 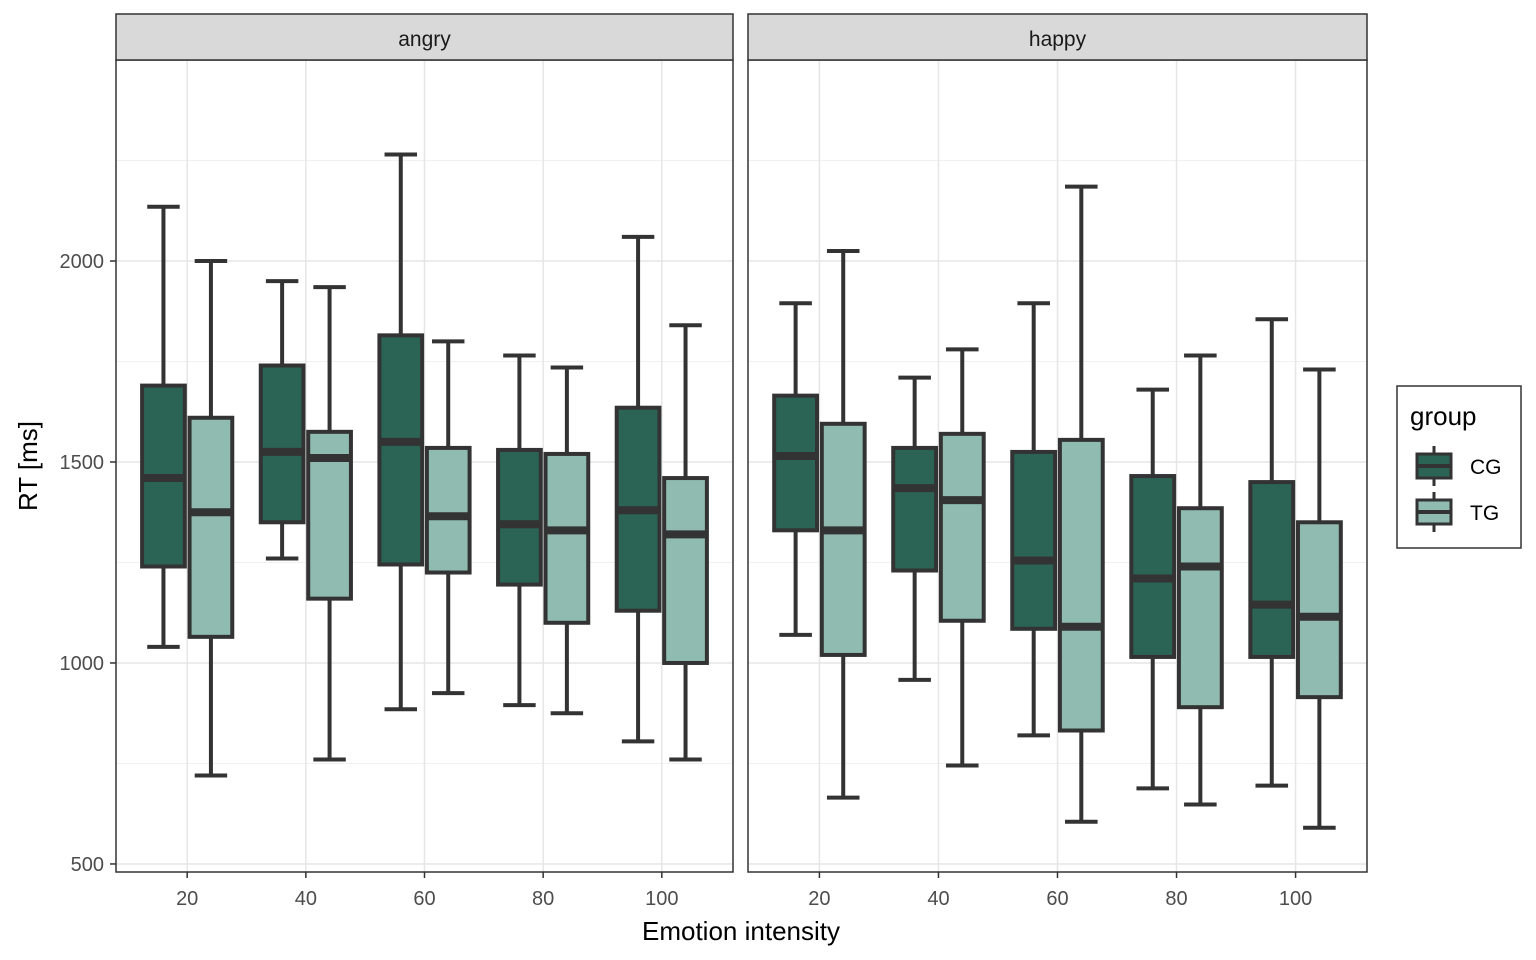 I want to click on y-axis-title: RT [ms], so click(x=28, y=466).